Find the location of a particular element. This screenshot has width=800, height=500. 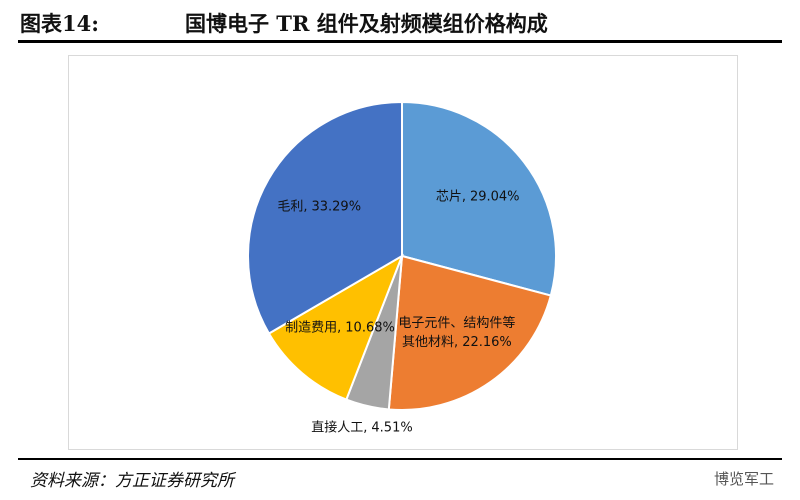

category-label: 制造费用, is located at coordinates (313, 328).